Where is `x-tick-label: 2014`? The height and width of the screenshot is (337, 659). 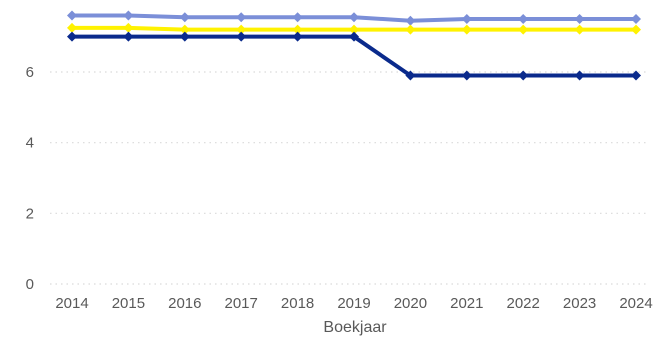 x-tick-label: 2014 is located at coordinates (71, 303).